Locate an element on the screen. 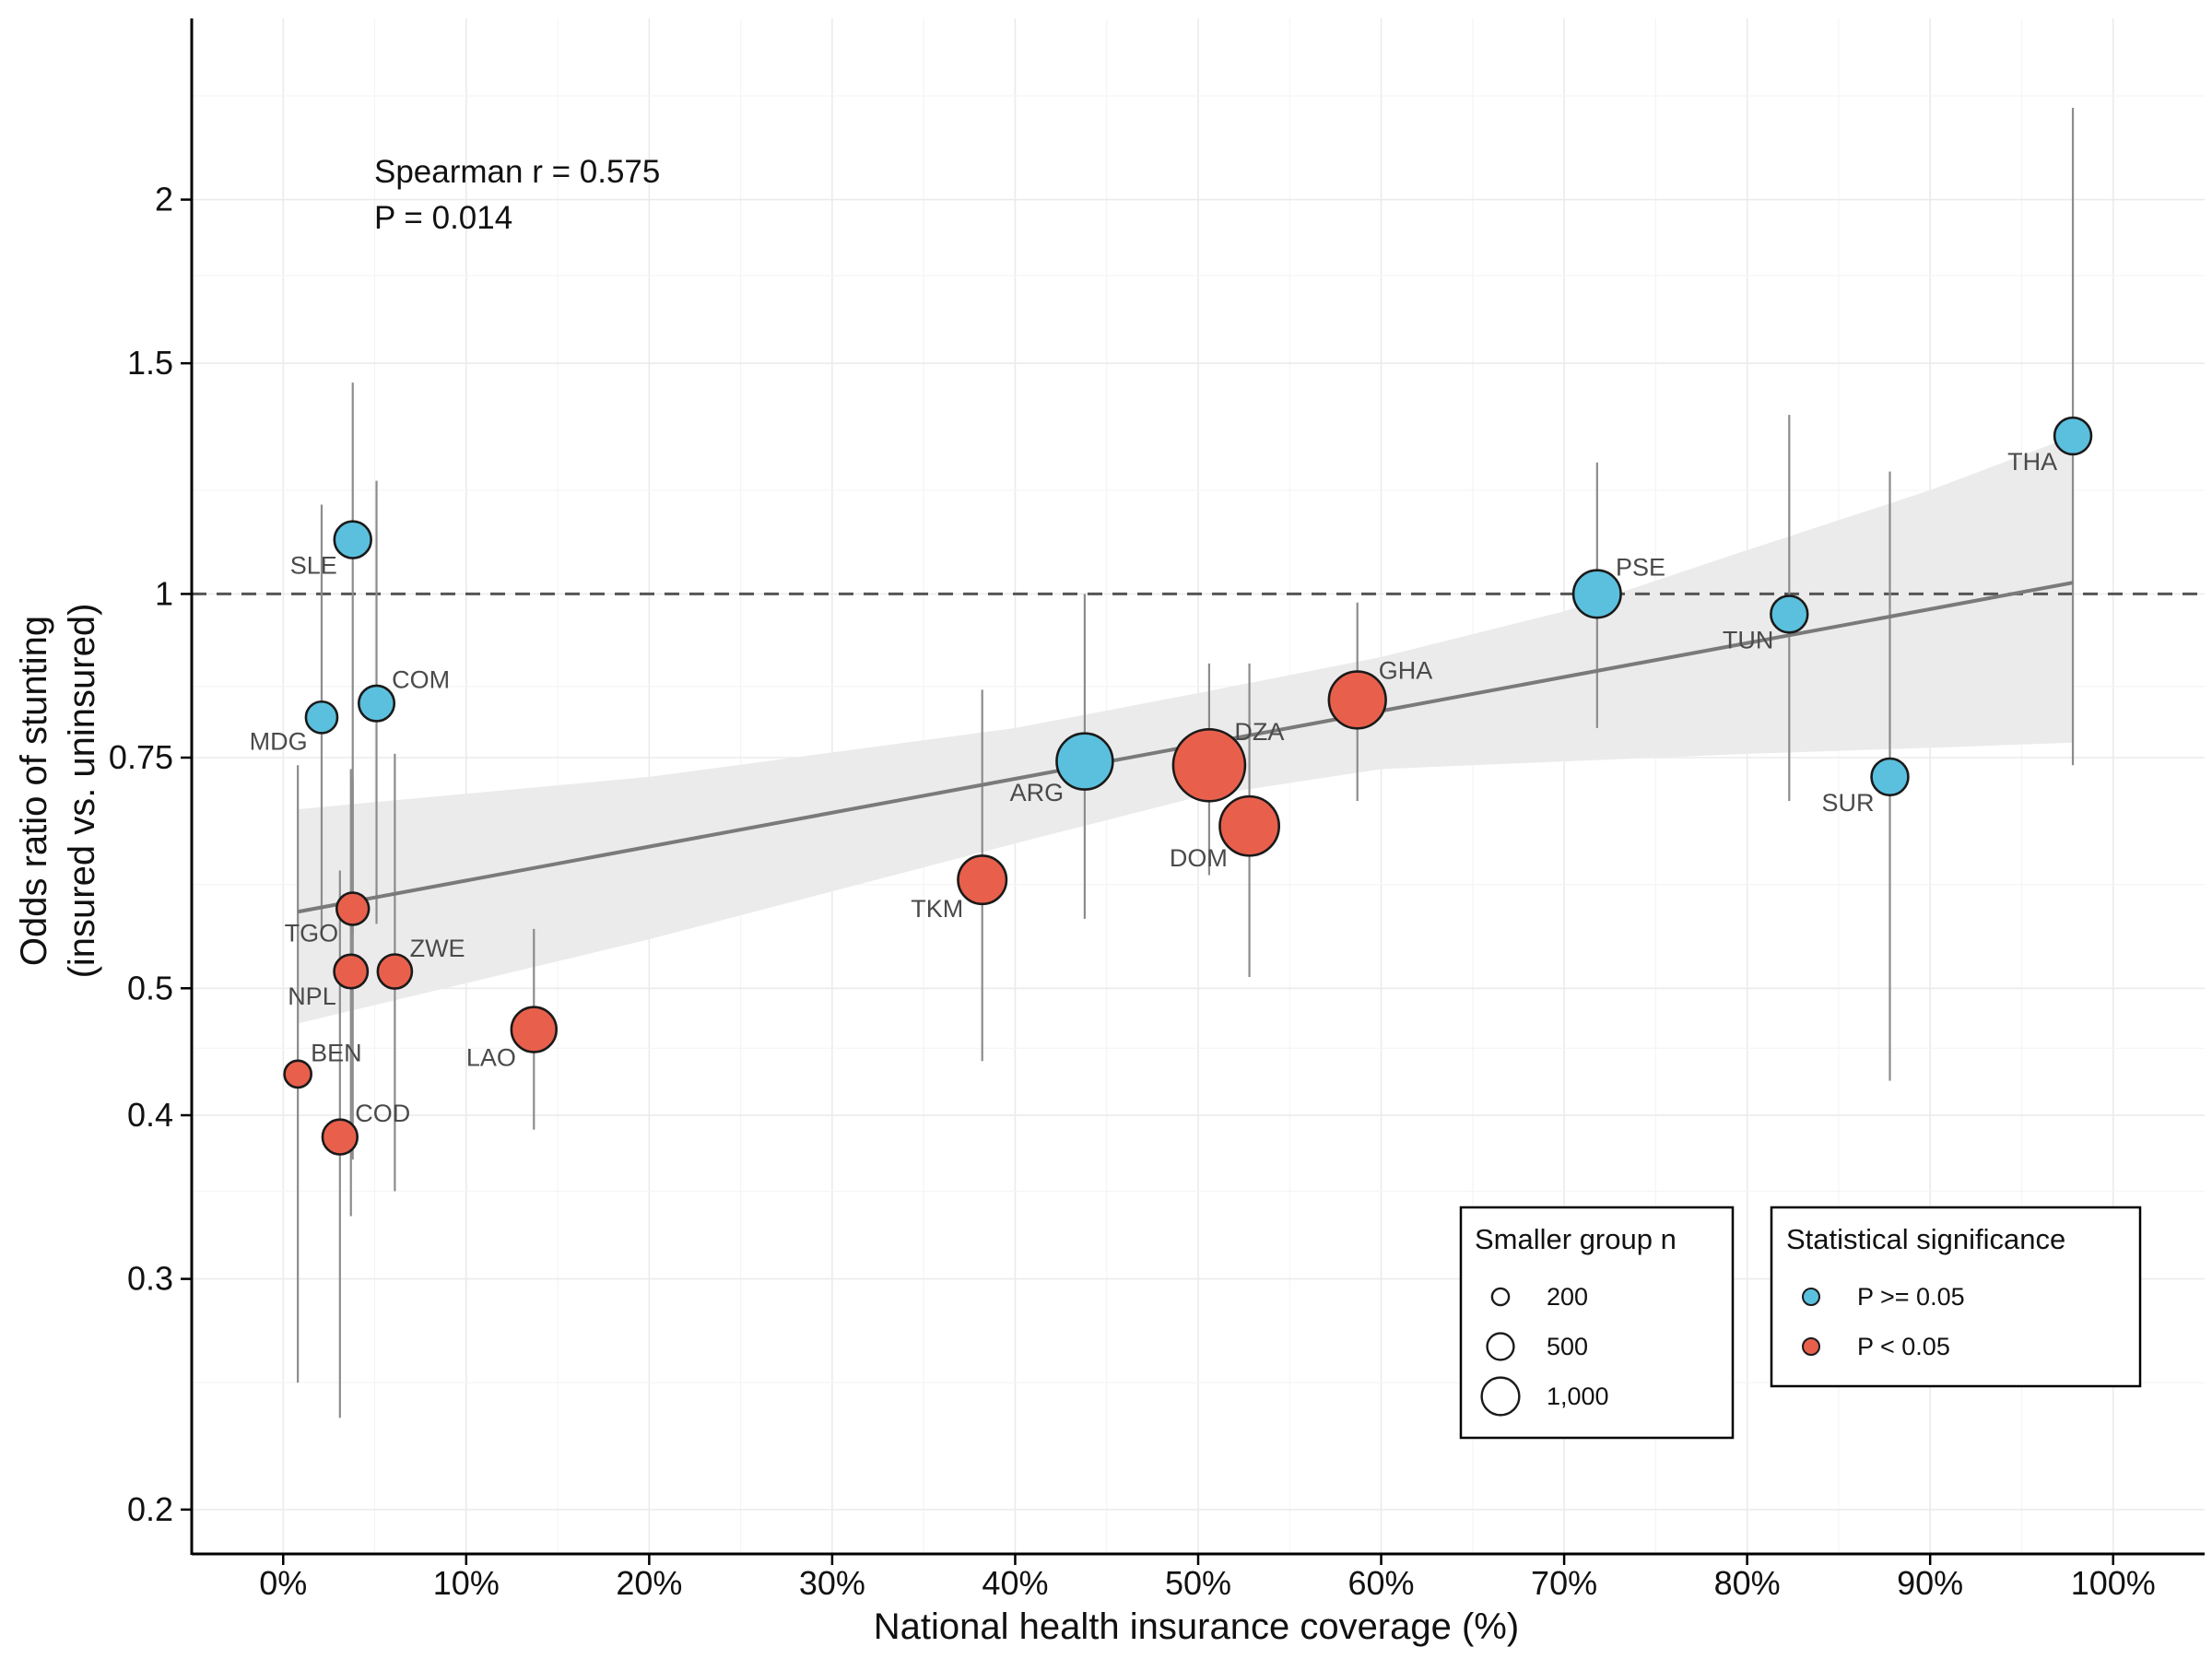 The image size is (2212, 1659). color-legend-key-significant is located at coordinates (1811, 1346).